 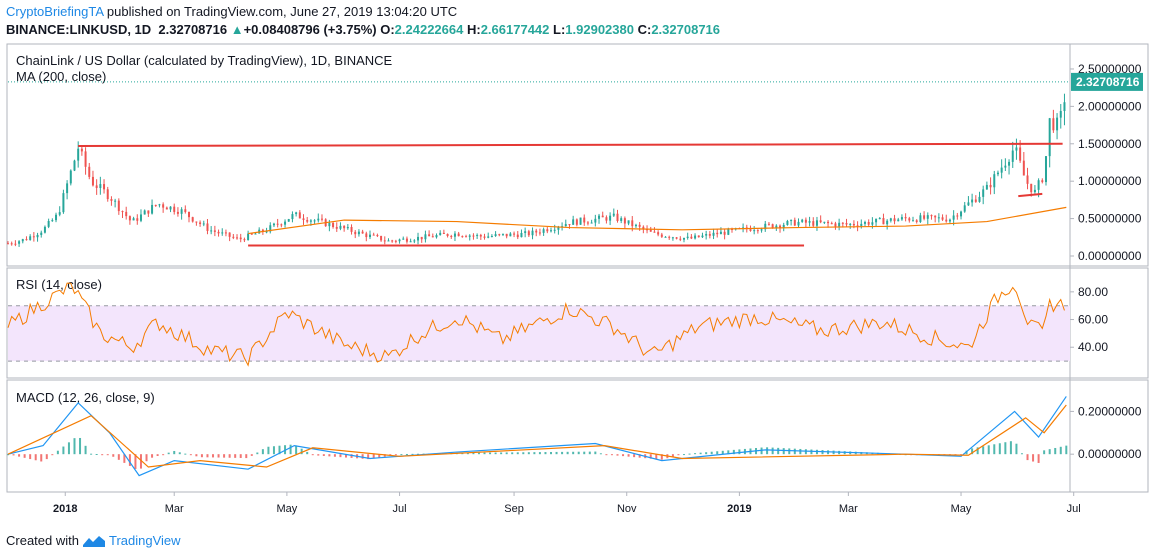 I want to click on rsi-y-tick-label: 60.00, so click(x=1093, y=320).